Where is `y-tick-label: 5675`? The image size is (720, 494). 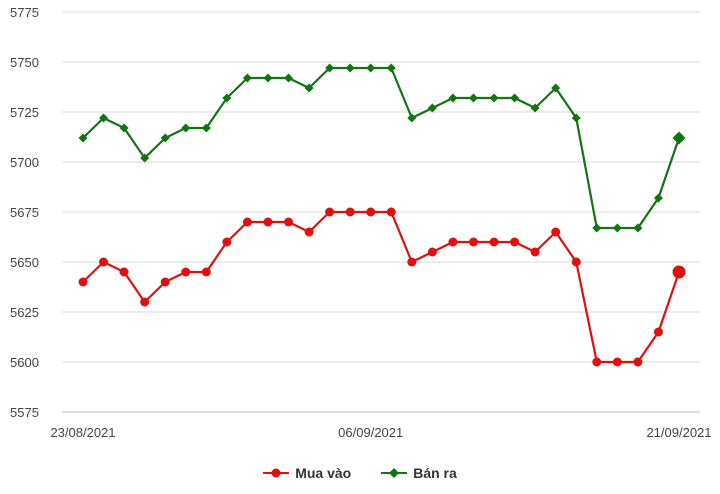
y-tick-label: 5675 is located at coordinates (24, 212).